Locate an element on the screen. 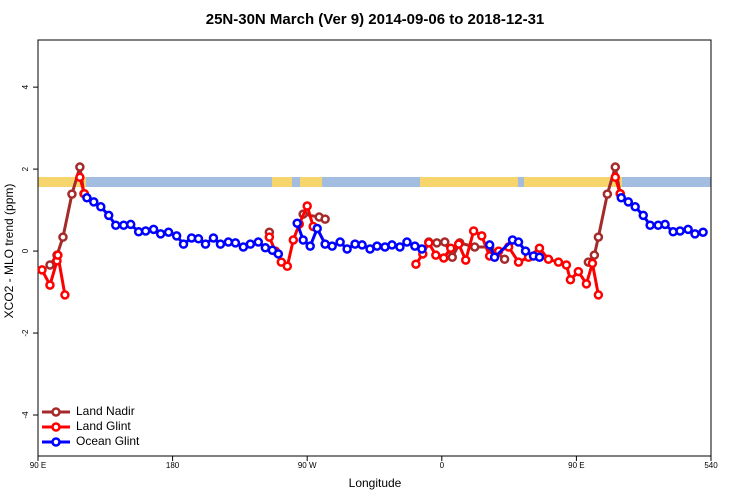  y-tick-label: -2 is located at coordinates (25, 333).